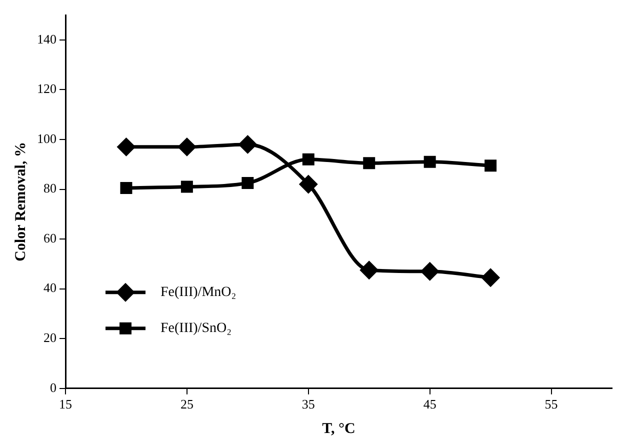 This screenshot has width=630, height=446. What do you see at coordinates (53, 387) in the screenshot?
I see `y-tick-label: 0` at bounding box center [53, 387].